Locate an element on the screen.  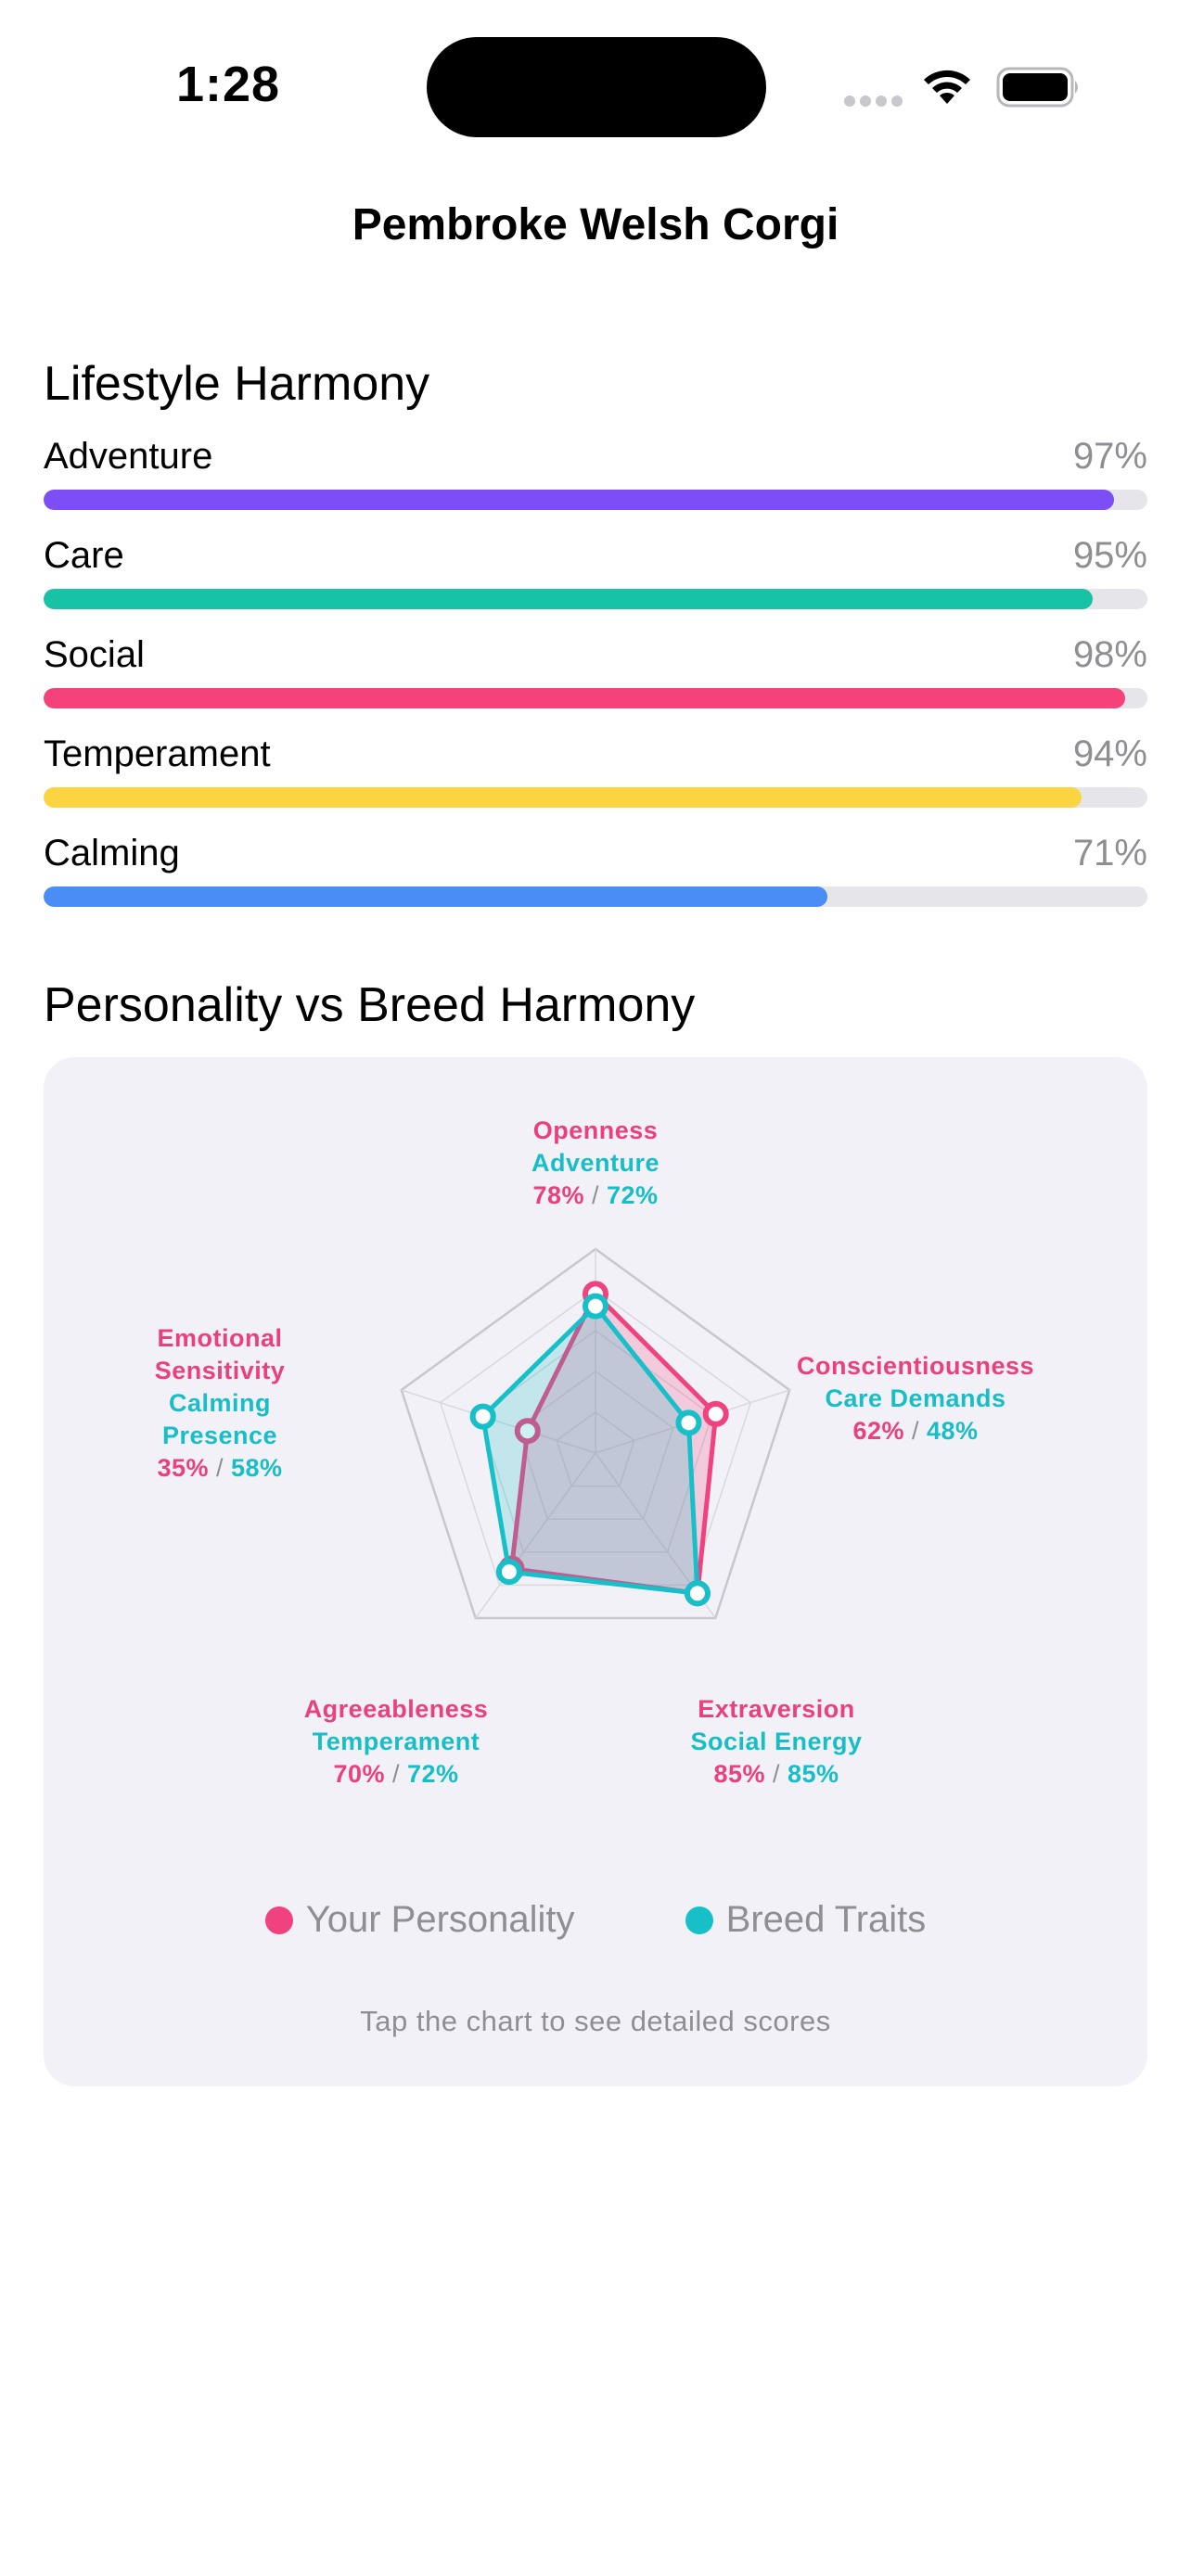
legend-item-breed: Breed Traits is located at coordinates (806, 1920).